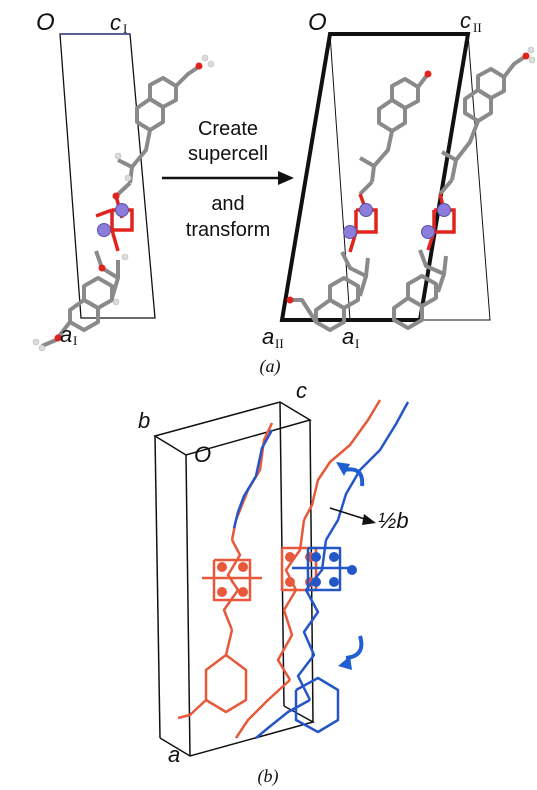 This screenshot has height=790, width=537. I want to click on right-cell-a1-subscript: I, so click(357, 343).